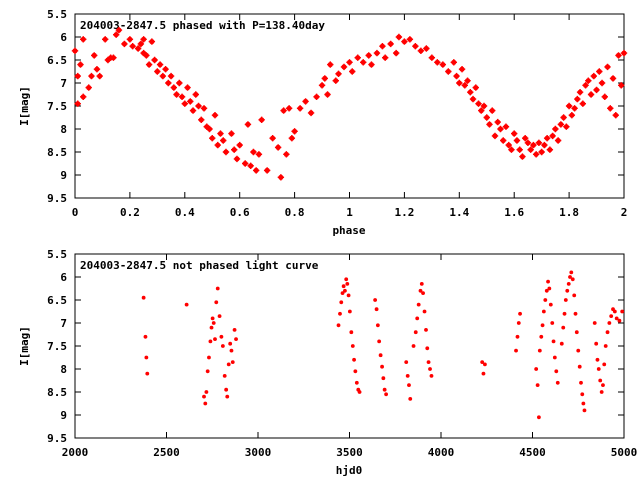  Describe the element at coordinates (514, 212) in the screenshot. I see `phased-x-tick-label: 1.6` at that location.